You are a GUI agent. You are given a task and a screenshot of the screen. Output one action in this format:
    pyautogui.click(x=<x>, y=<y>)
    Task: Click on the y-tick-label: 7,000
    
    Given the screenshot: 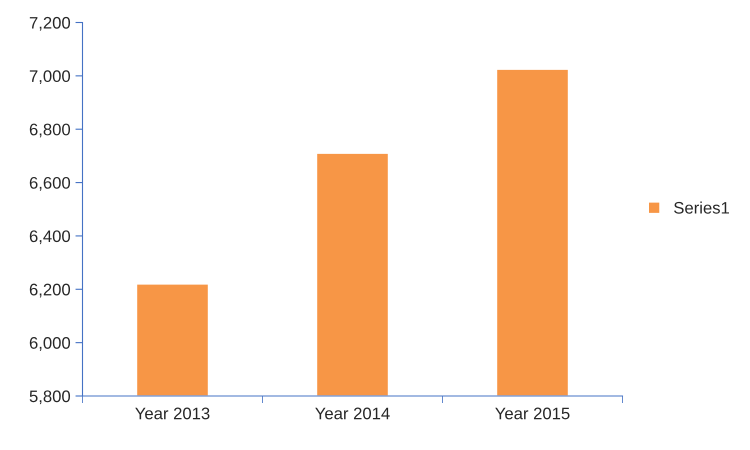 What is the action you would take?
    pyautogui.click(x=50, y=77)
    